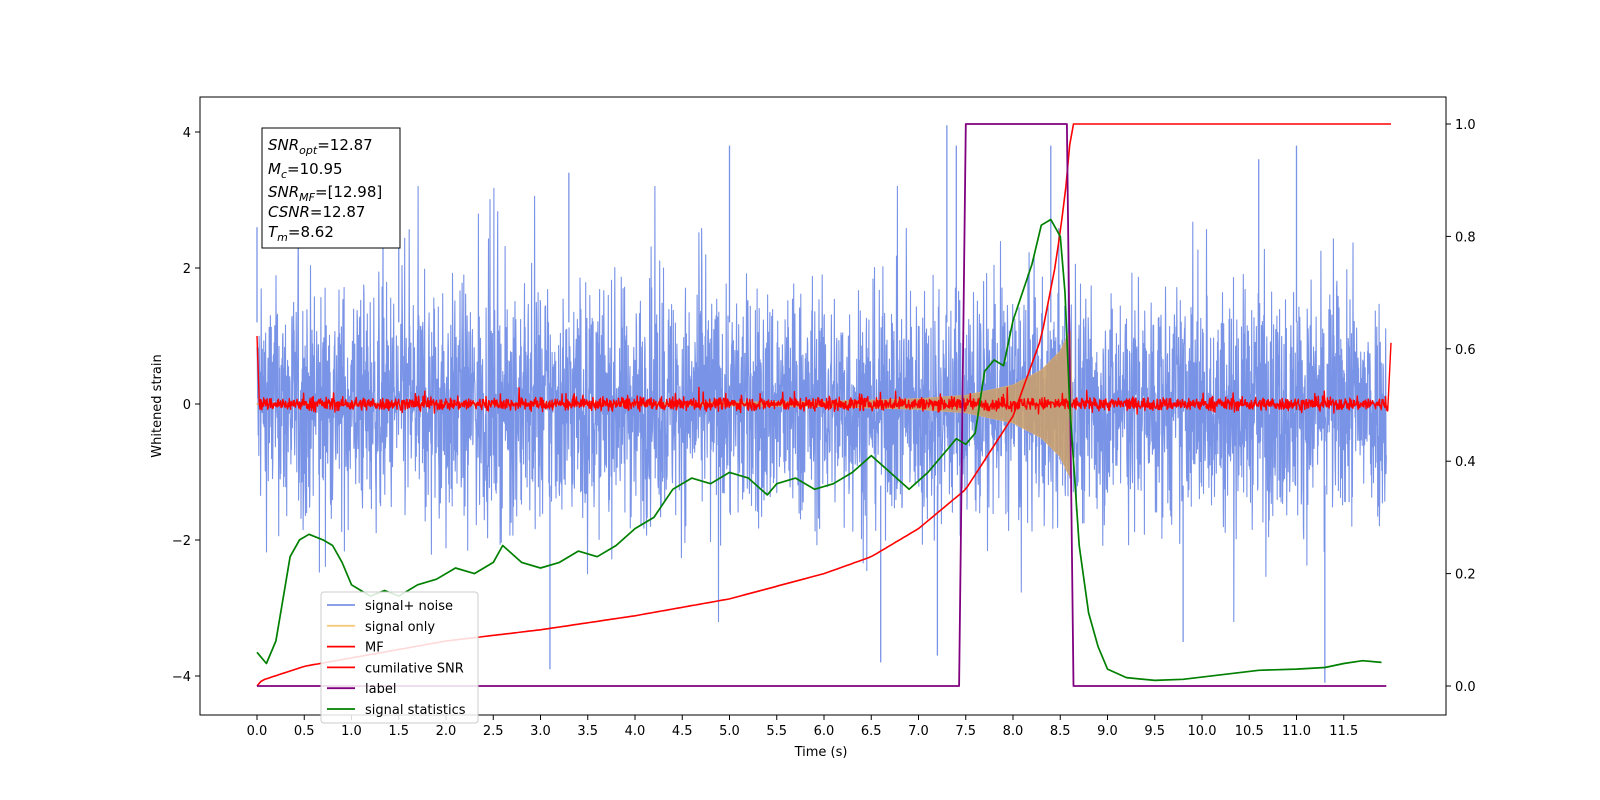  What do you see at coordinates (540, 731) in the screenshot?
I see `x-tick-label: 3.0` at bounding box center [540, 731].